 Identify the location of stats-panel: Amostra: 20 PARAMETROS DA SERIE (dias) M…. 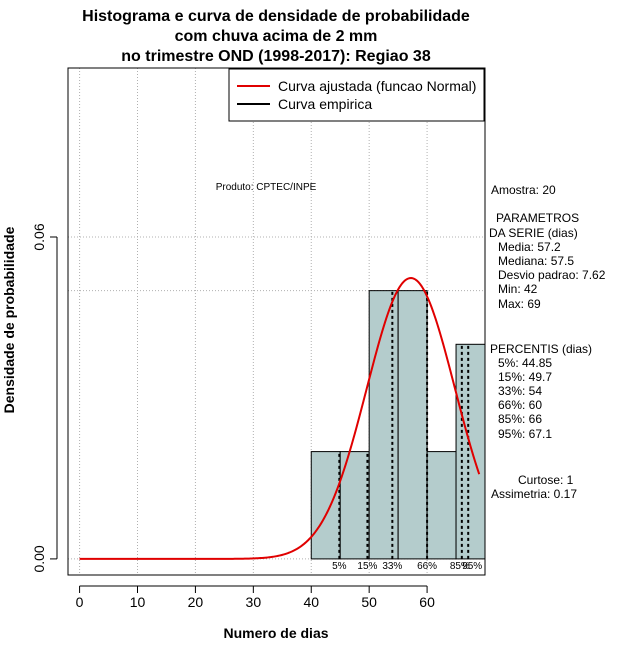
(547, 342).